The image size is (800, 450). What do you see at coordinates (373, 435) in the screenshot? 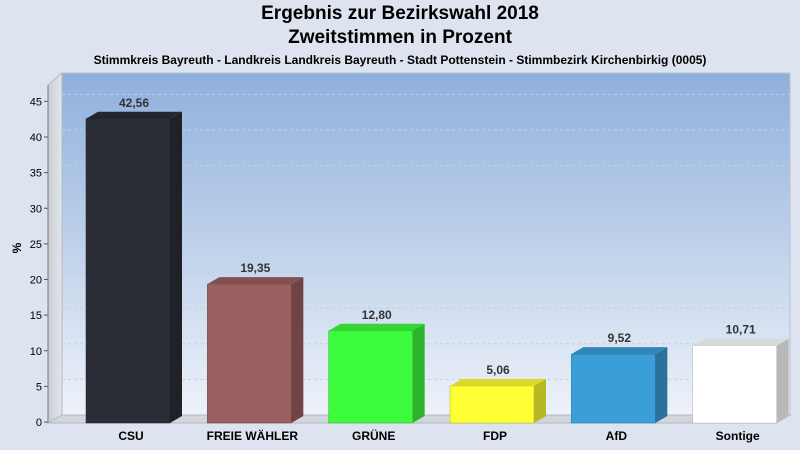
I see `x-tick-label: GRÜNE` at bounding box center [373, 435].